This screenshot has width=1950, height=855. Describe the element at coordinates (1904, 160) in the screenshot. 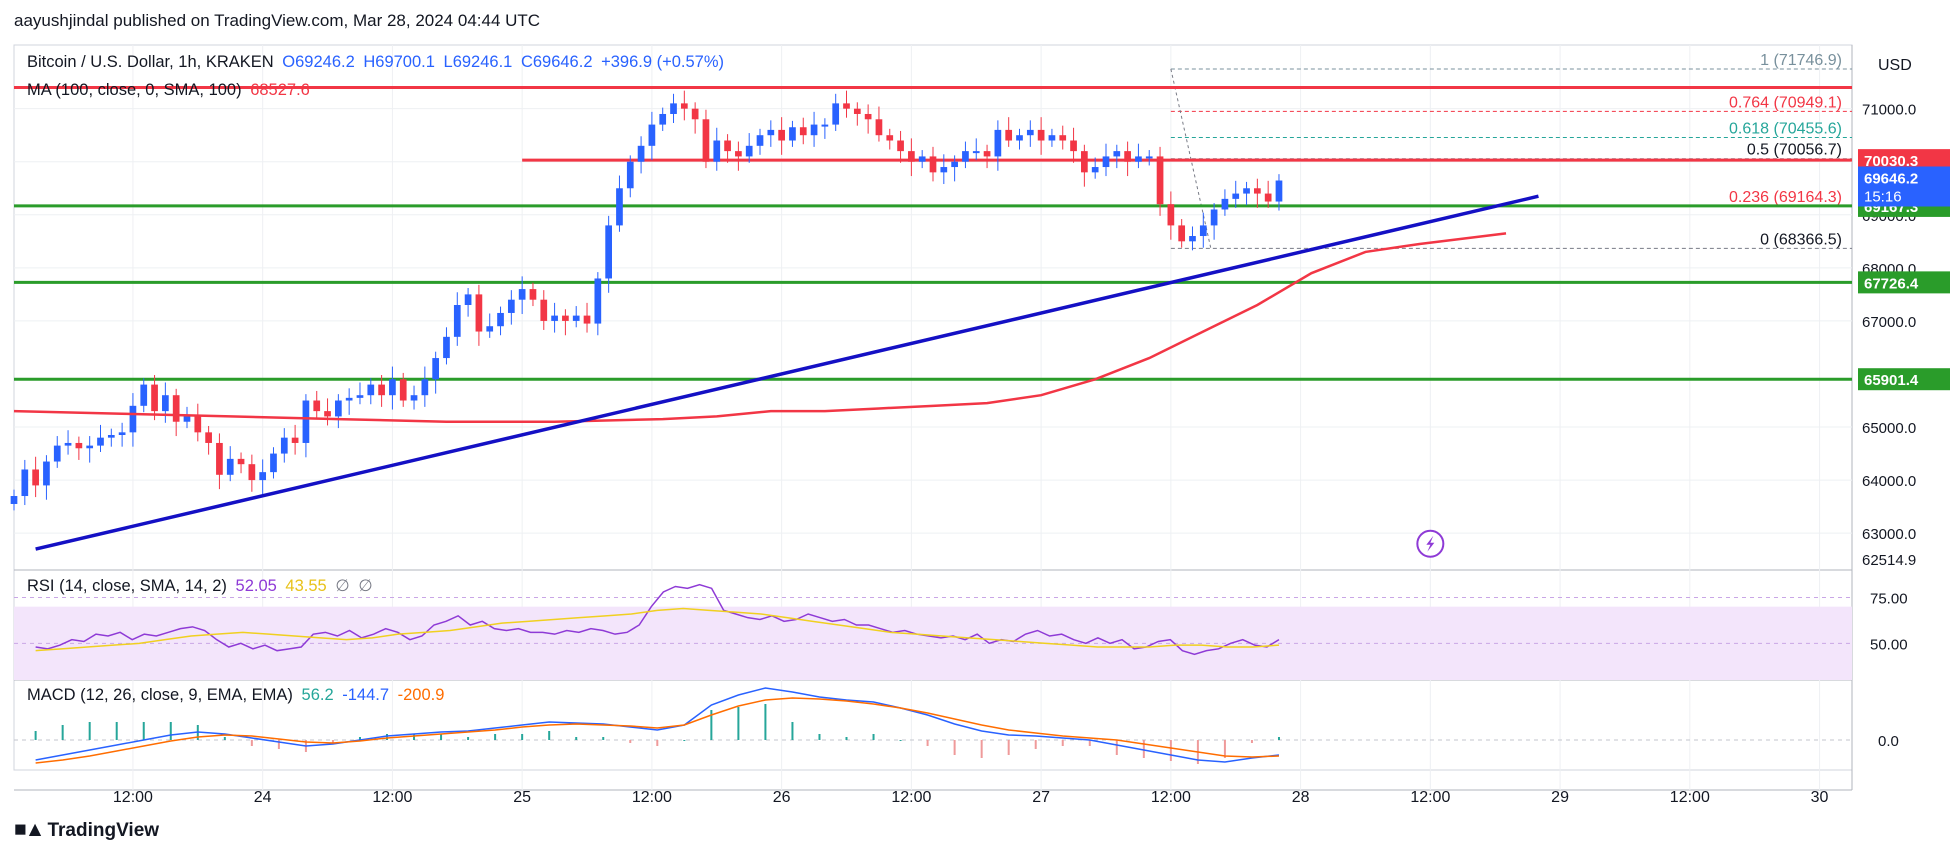

I see `resistance-price-tag` at that location.